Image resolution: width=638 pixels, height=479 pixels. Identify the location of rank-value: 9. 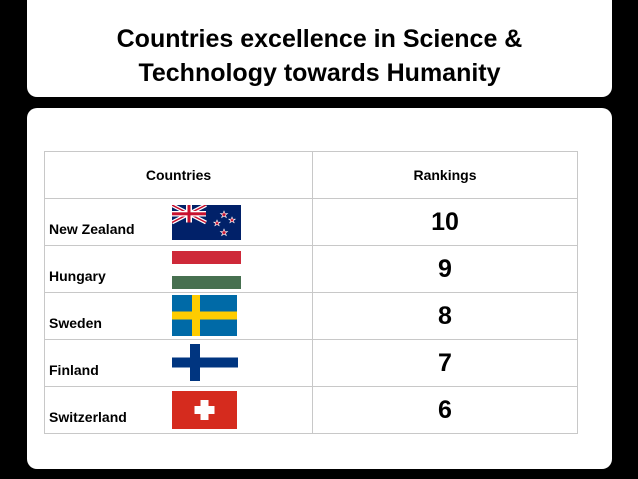
(445, 269).